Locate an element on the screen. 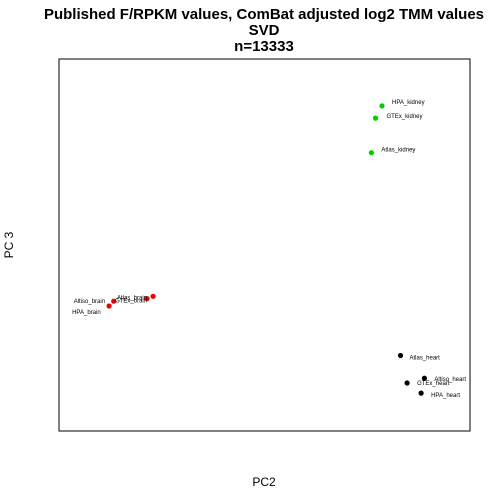 The height and width of the screenshot is (504, 504). point-label-atlas-heart: Atlas_heart is located at coordinates (425, 359).